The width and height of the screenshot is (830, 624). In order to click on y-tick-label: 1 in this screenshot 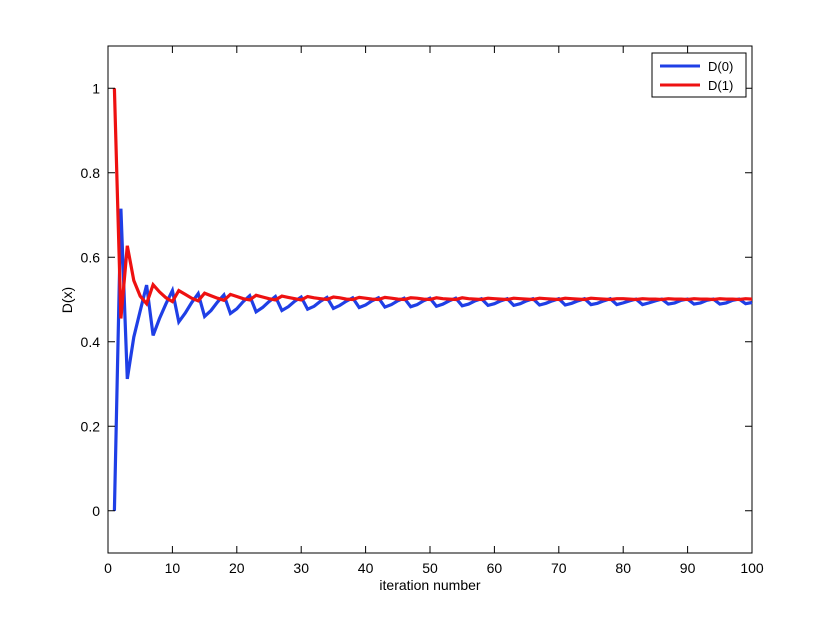, I will do `click(96, 88)`.